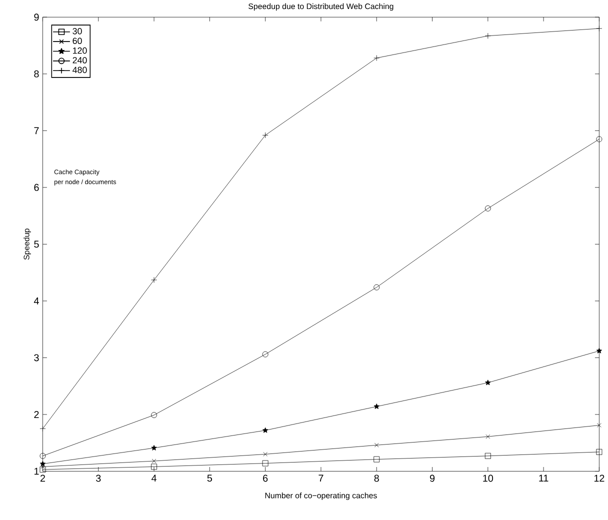  What do you see at coordinates (36, 244) in the screenshot?
I see `y-tick-label: 5` at bounding box center [36, 244].